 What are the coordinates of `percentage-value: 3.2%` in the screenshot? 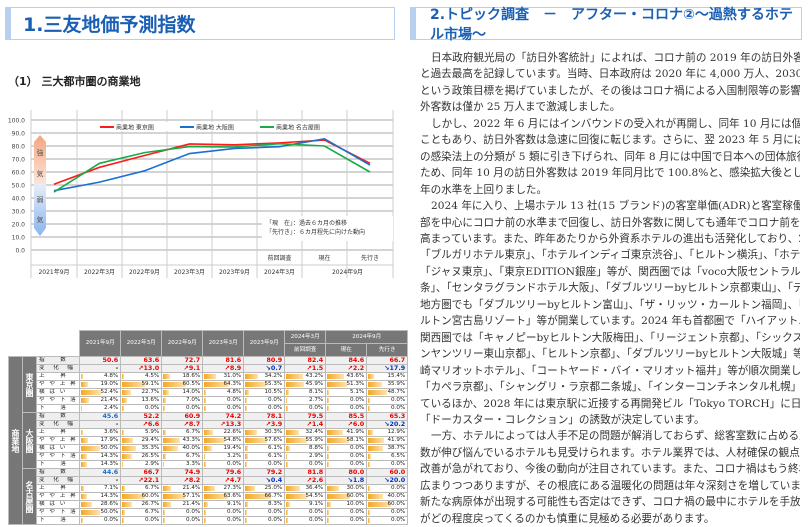 It's located at (234, 456).